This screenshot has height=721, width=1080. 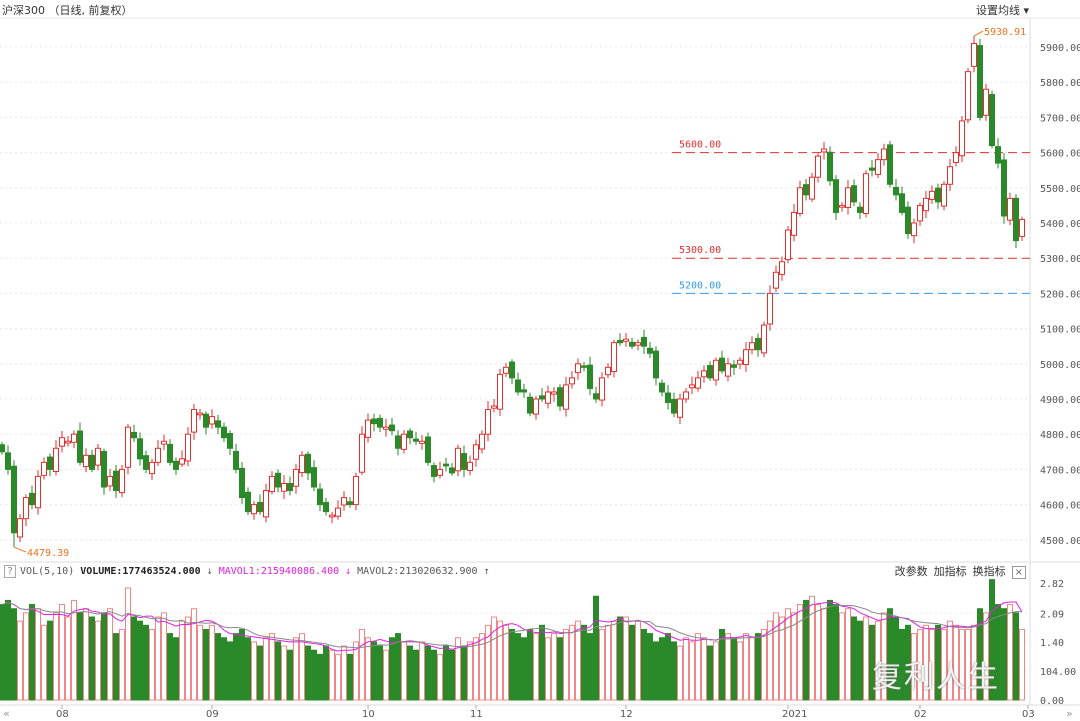 What do you see at coordinates (6, 713) in the screenshot?
I see `scroll-left-icon: «` at bounding box center [6, 713].